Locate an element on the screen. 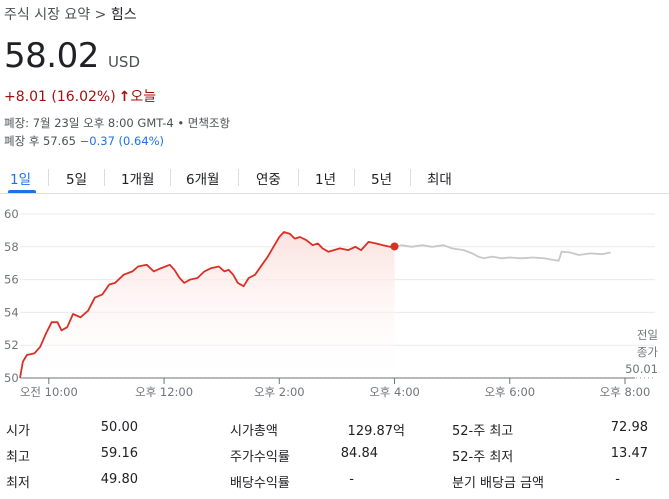 This screenshot has width=669, height=499. market-closed-info: 폐장: 7월 23일 오후 8:00 GMT-4 • 면책조항 is located at coordinates (117, 123).